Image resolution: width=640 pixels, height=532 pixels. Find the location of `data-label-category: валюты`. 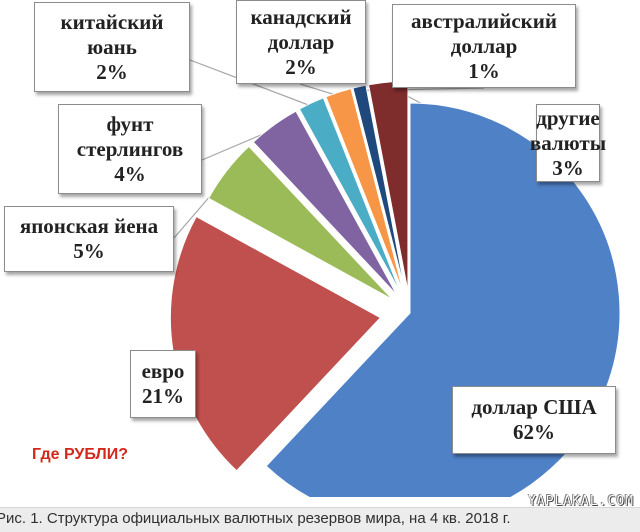

data-label-category: валюты is located at coordinates (568, 142).